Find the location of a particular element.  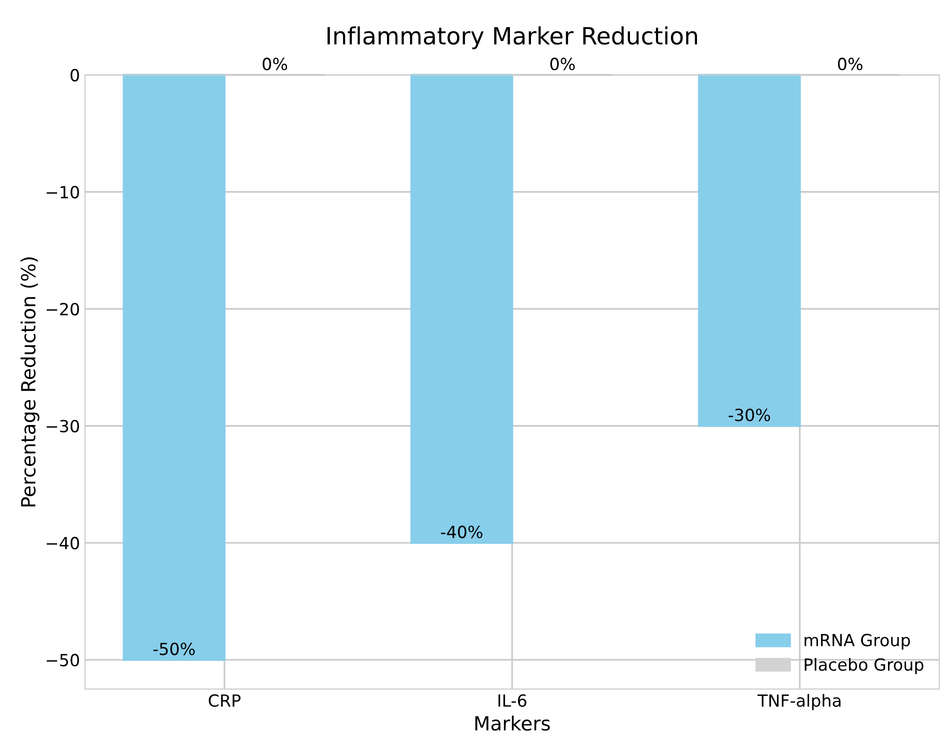

y-tick-label: 0 is located at coordinates (74, 75).